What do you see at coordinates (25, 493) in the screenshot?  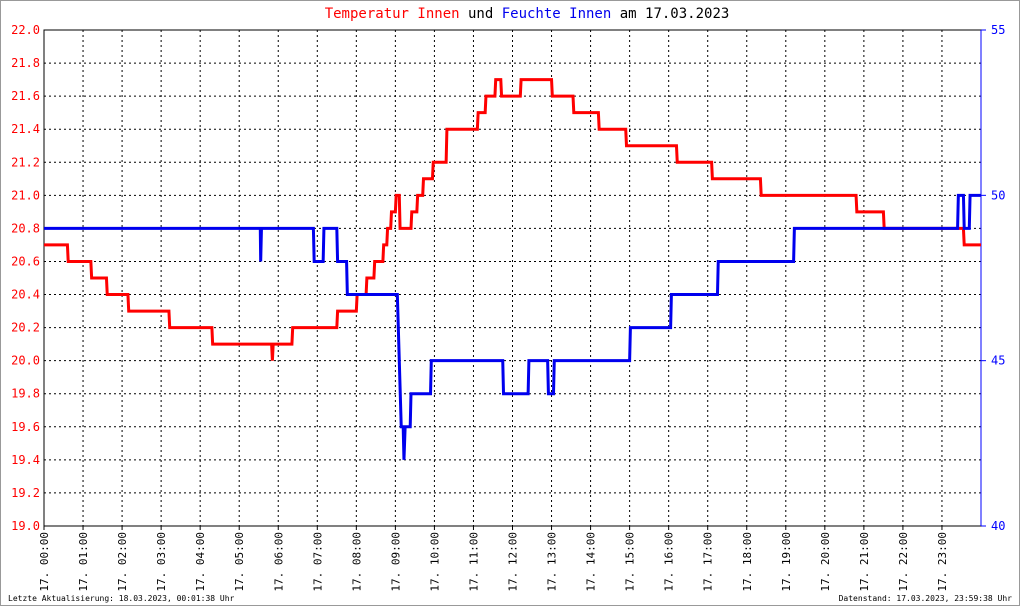 I see `y-tick-label: 19.2` at bounding box center [25, 493].